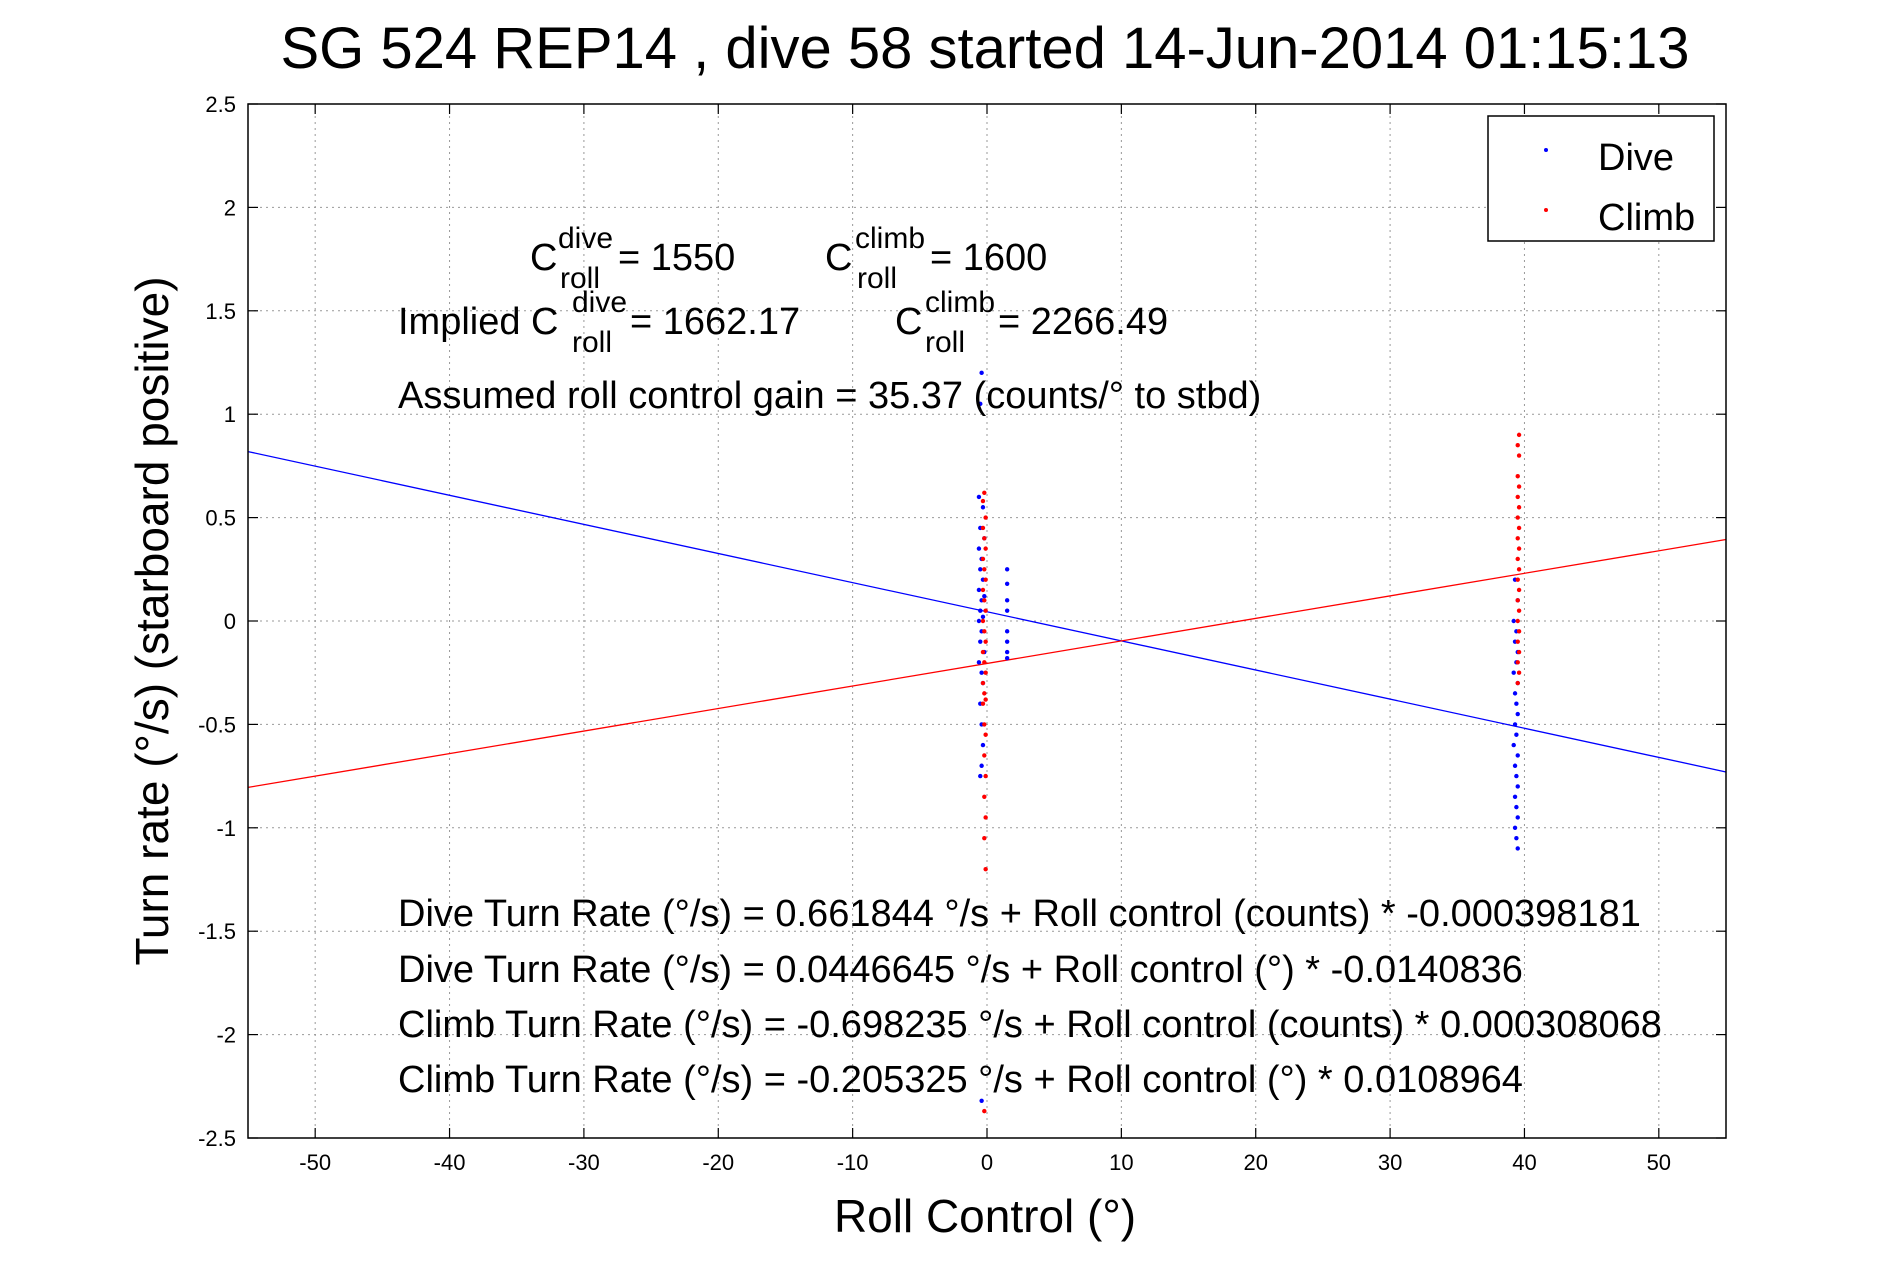 The height and width of the screenshot is (1262, 1891). Describe the element at coordinates (1546, 210) in the screenshot. I see `legend-climb-marker` at that location.